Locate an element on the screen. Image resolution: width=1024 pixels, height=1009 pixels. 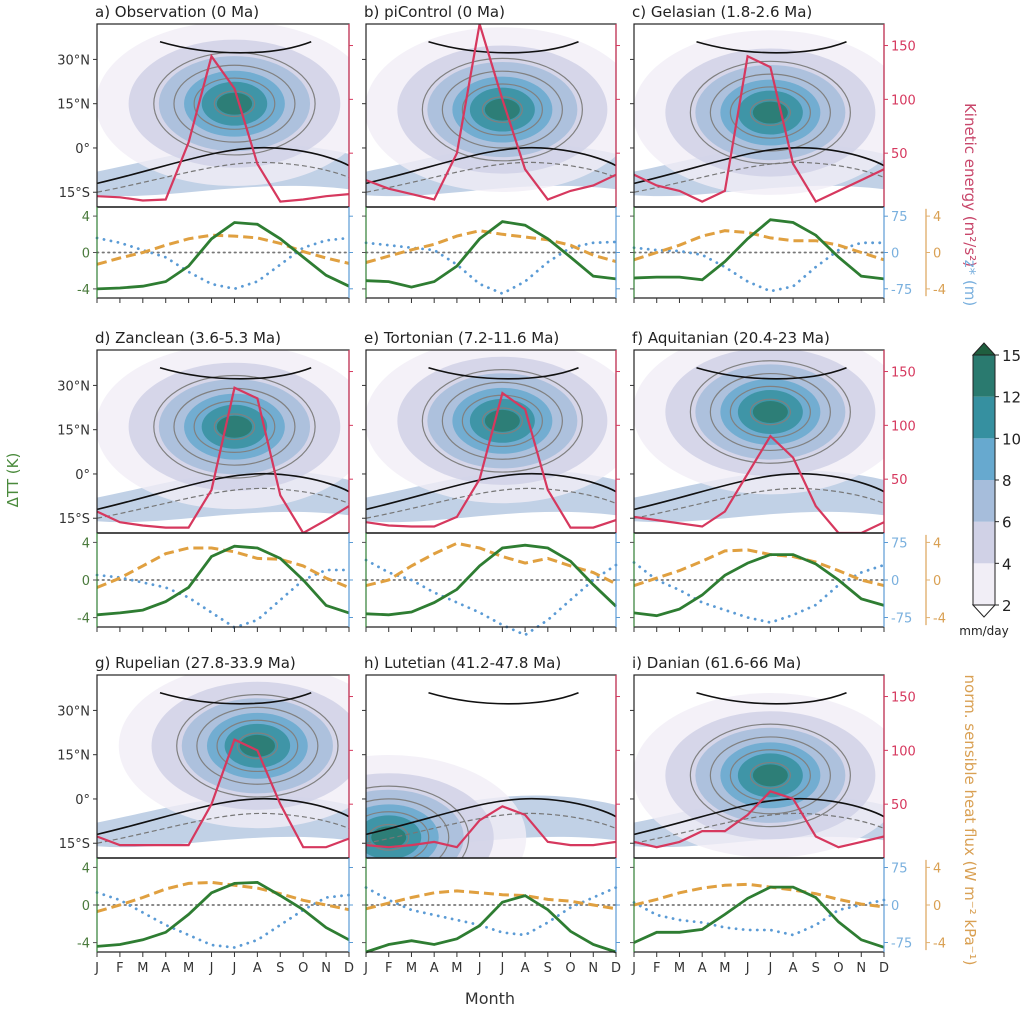
panel-a: a) Observation (0 Ma) 30°N 15°N 0° 15°S -4 0 4 is located at coordinates (205, 153).